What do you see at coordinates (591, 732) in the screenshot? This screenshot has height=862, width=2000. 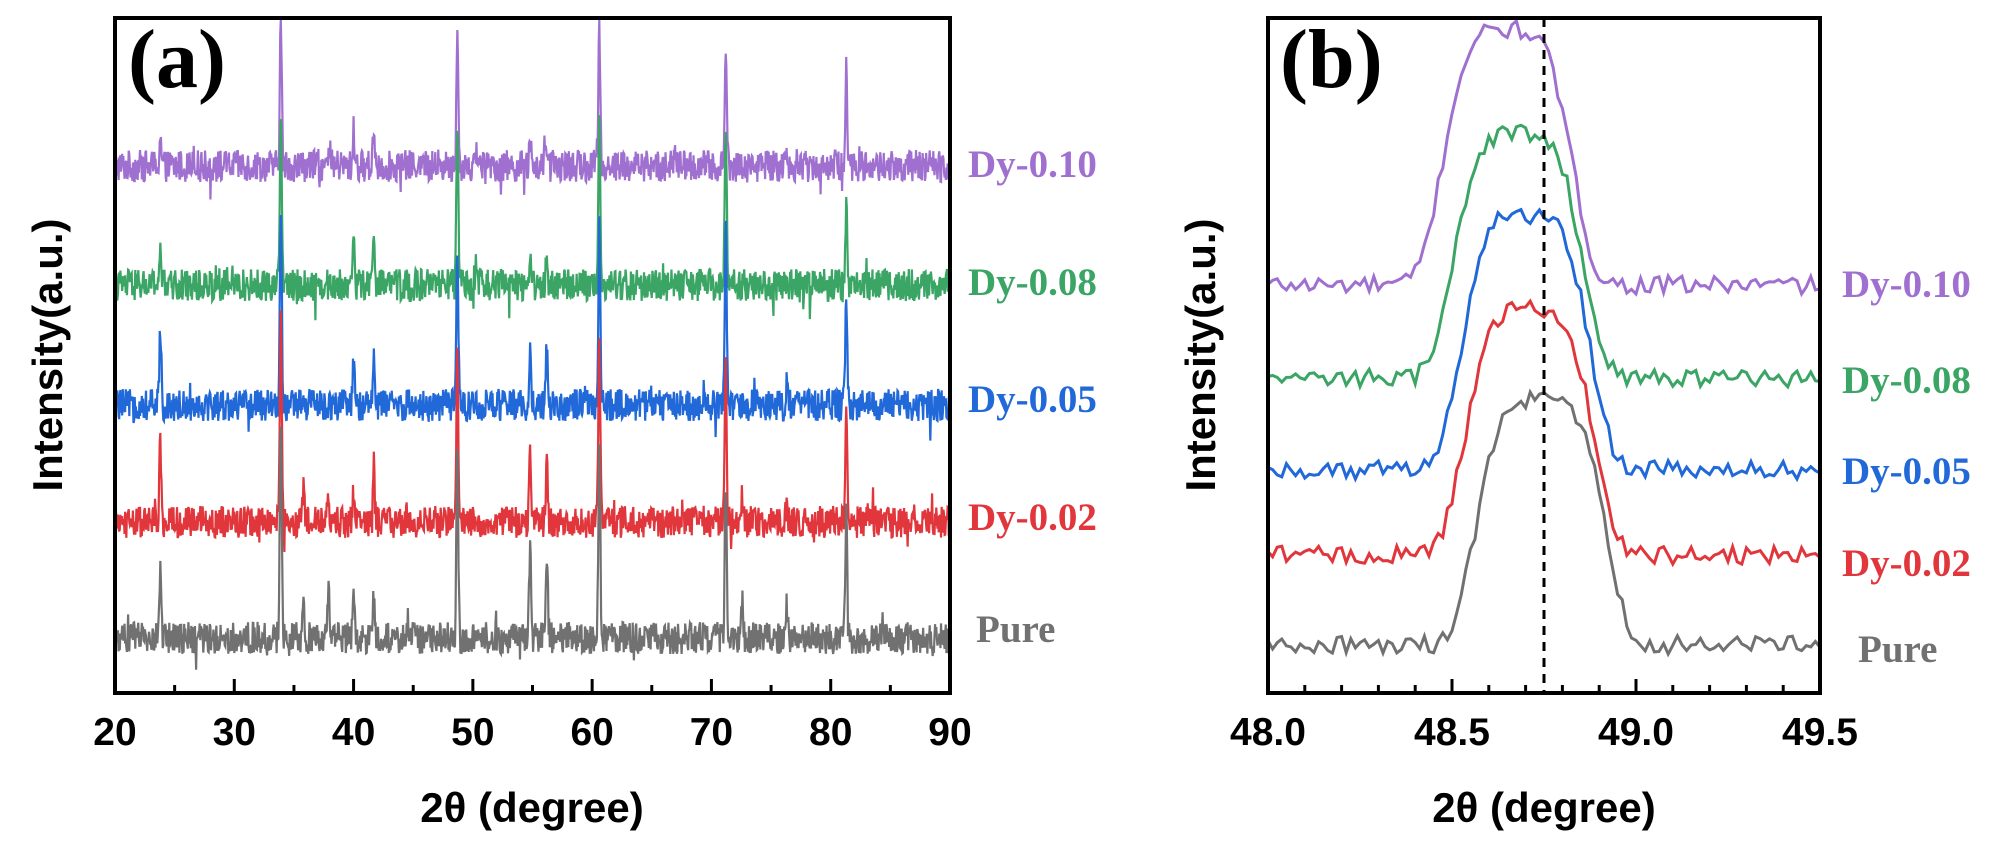 I see `panel-a-x-tick-label: 60` at bounding box center [591, 732].